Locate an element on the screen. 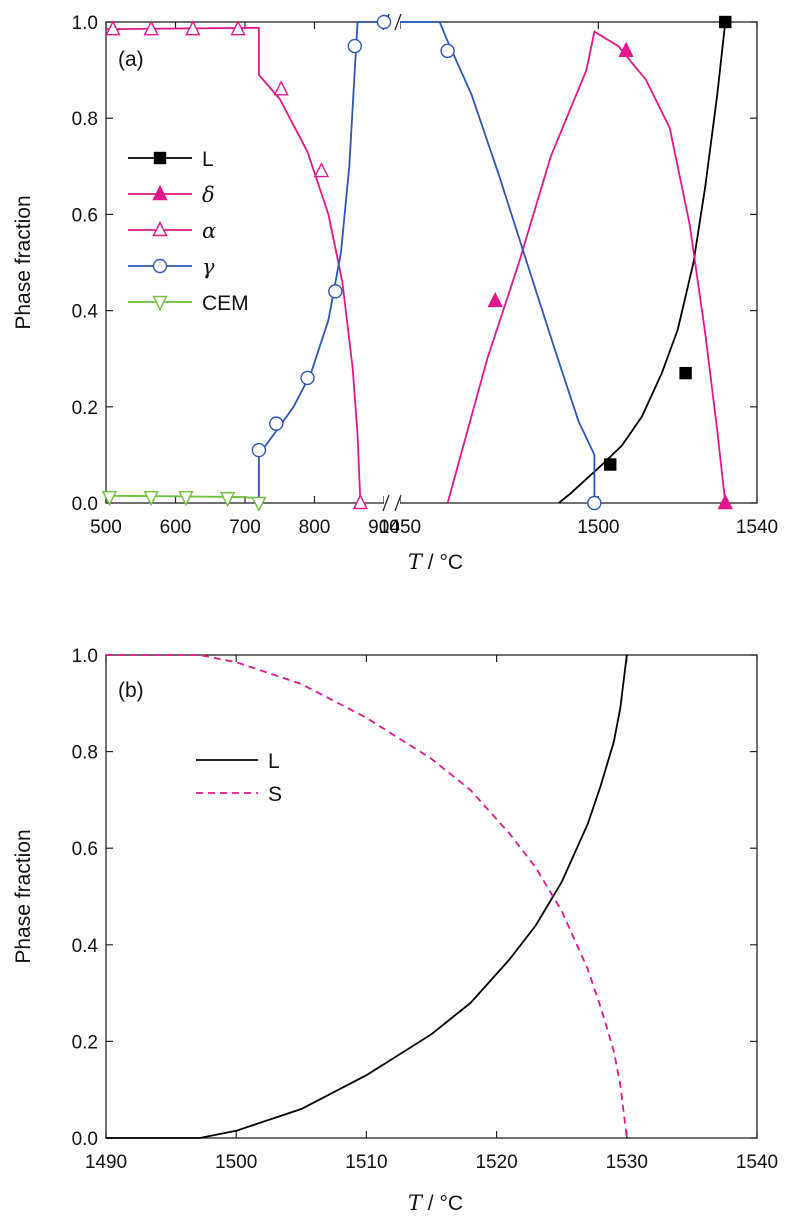 Image resolution: width=792 pixels, height=1226 pixels. x-axis-label-a: T / °C is located at coordinates (435, 562).